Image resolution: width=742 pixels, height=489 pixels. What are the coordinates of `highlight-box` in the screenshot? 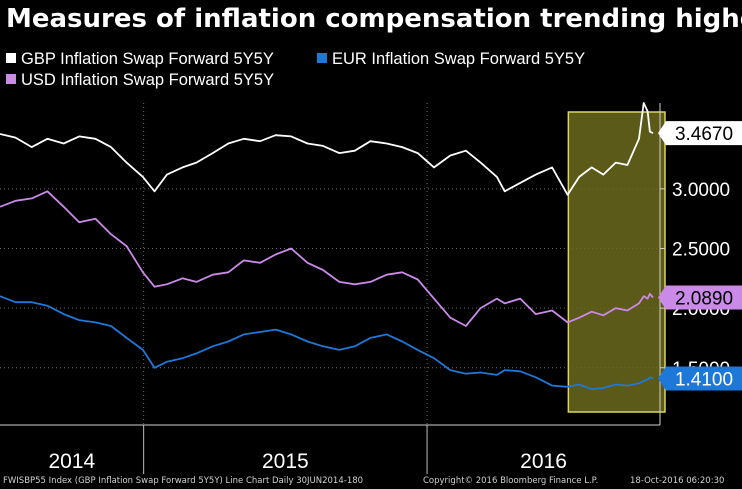 It's located at (616, 262).